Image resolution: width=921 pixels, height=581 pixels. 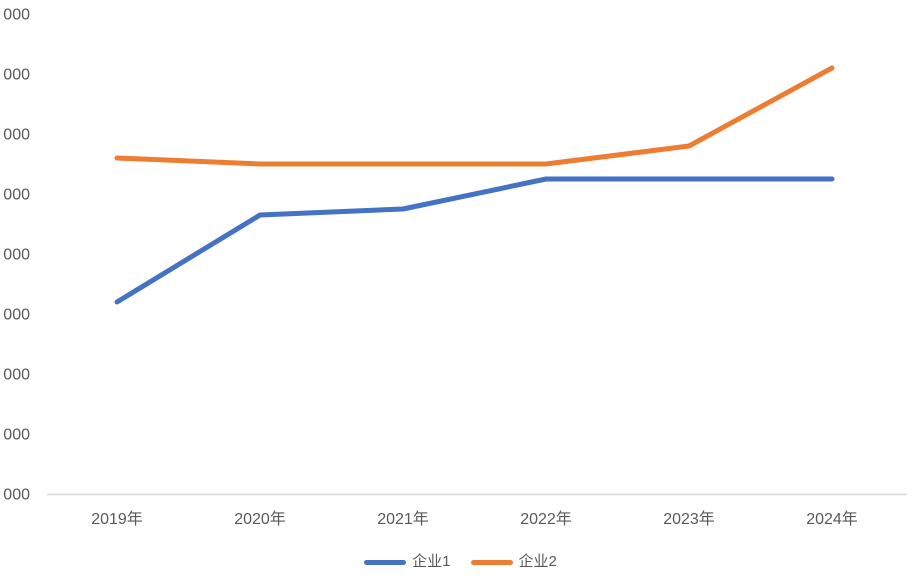 What do you see at coordinates (431, 561) in the screenshot?
I see `legend-label: 企业1` at bounding box center [431, 561].